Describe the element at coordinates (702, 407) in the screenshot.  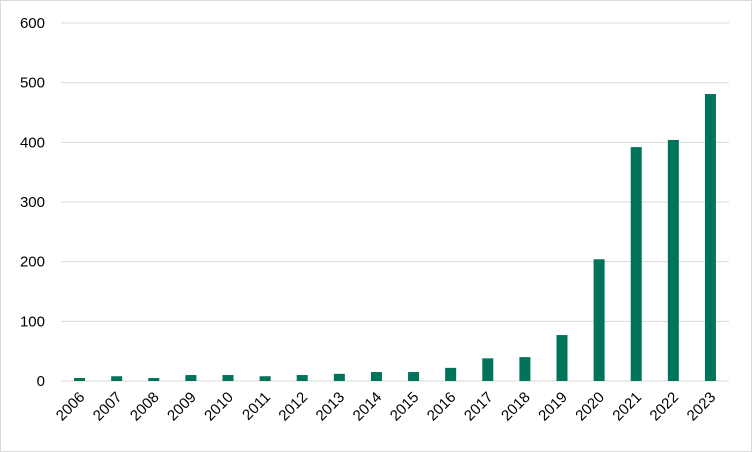
I see `x-tick-label: 2023` at that location.